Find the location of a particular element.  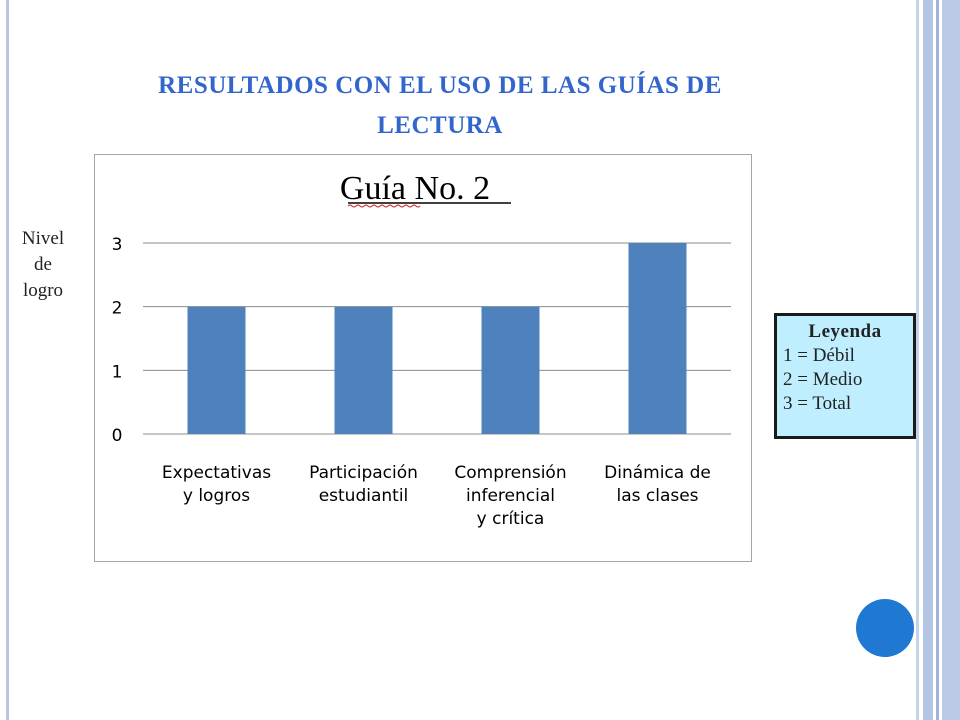

x-tick-label: Participación estudiantil is located at coordinates (363, 484).